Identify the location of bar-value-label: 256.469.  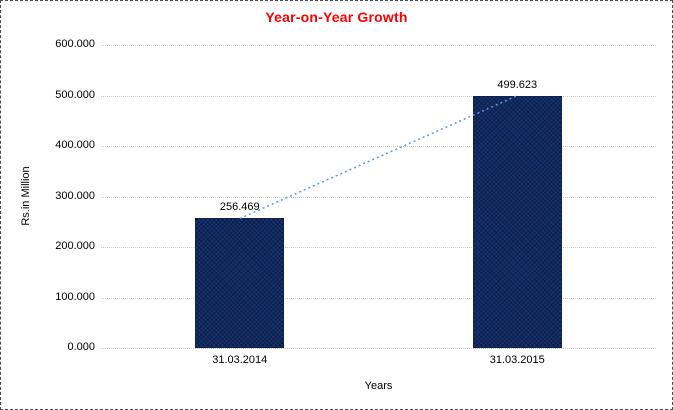
(239, 207).